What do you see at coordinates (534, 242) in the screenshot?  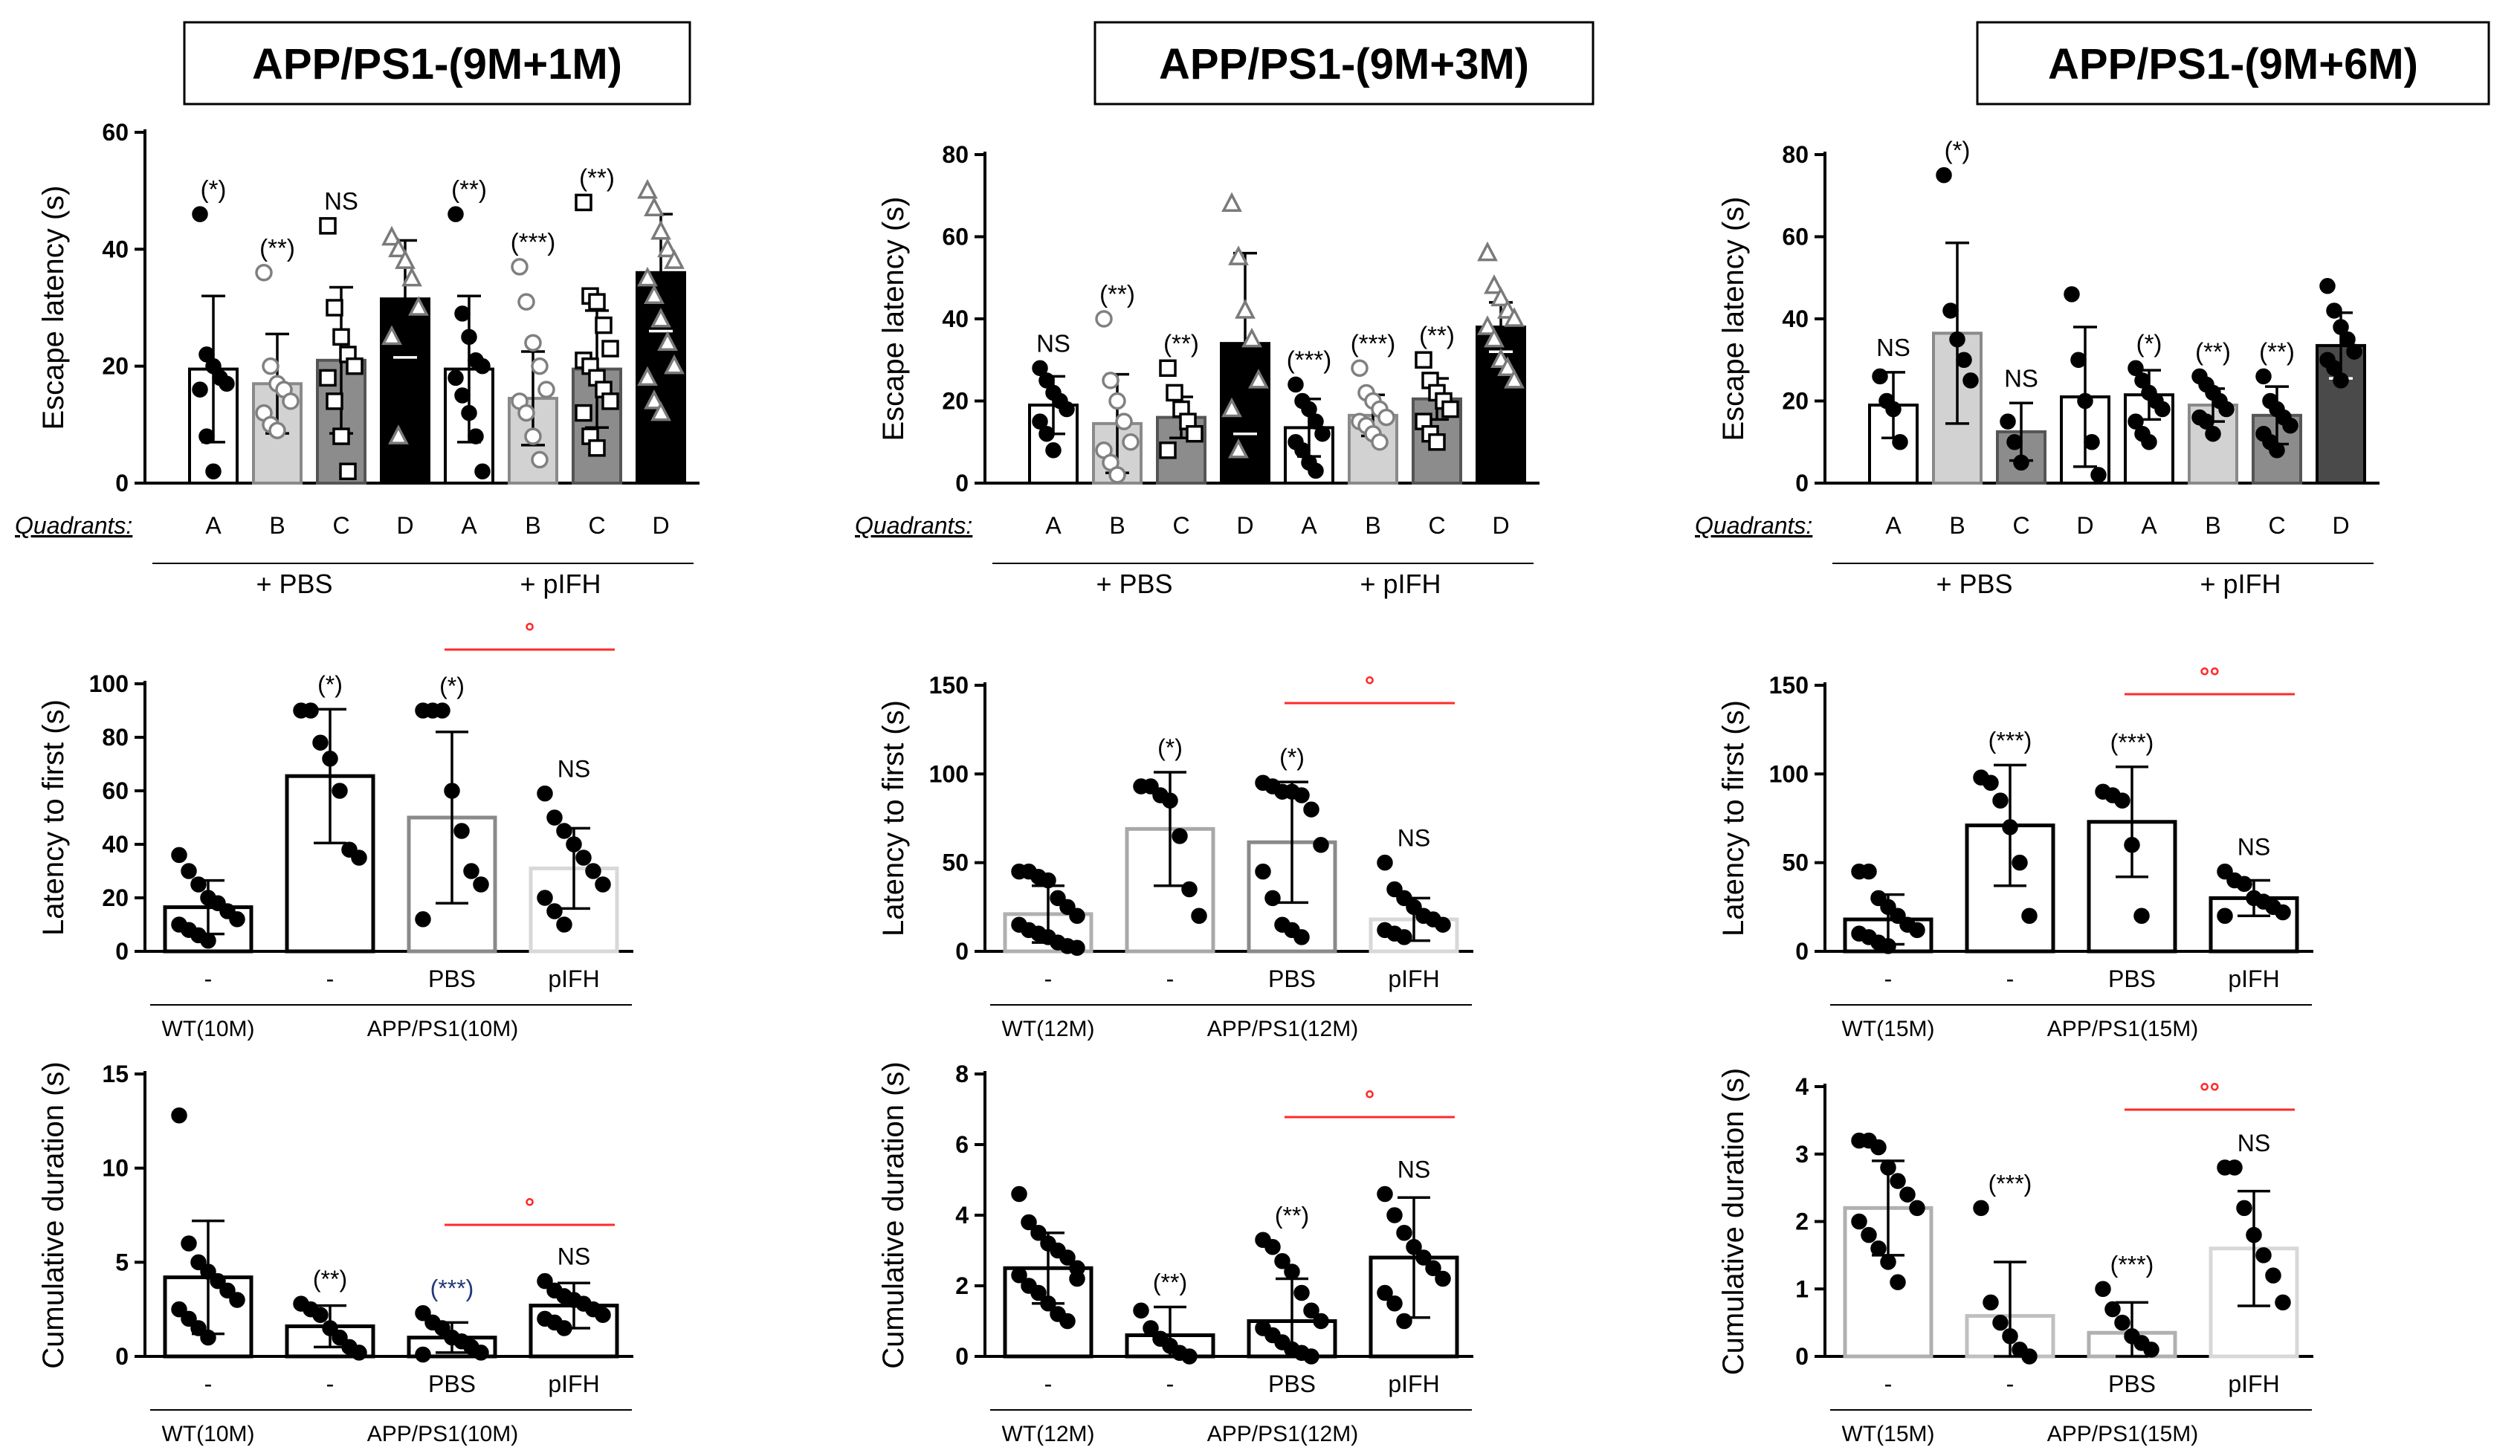 I see `significance-label: (***)` at bounding box center [534, 242].